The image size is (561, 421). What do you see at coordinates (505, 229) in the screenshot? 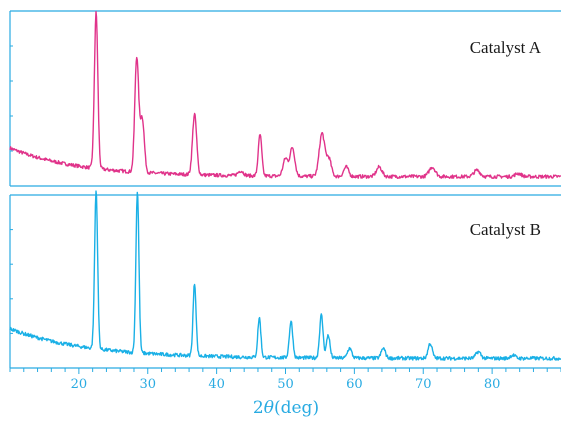
I see `catalyst-b-label: Catalyst B` at bounding box center [505, 229].